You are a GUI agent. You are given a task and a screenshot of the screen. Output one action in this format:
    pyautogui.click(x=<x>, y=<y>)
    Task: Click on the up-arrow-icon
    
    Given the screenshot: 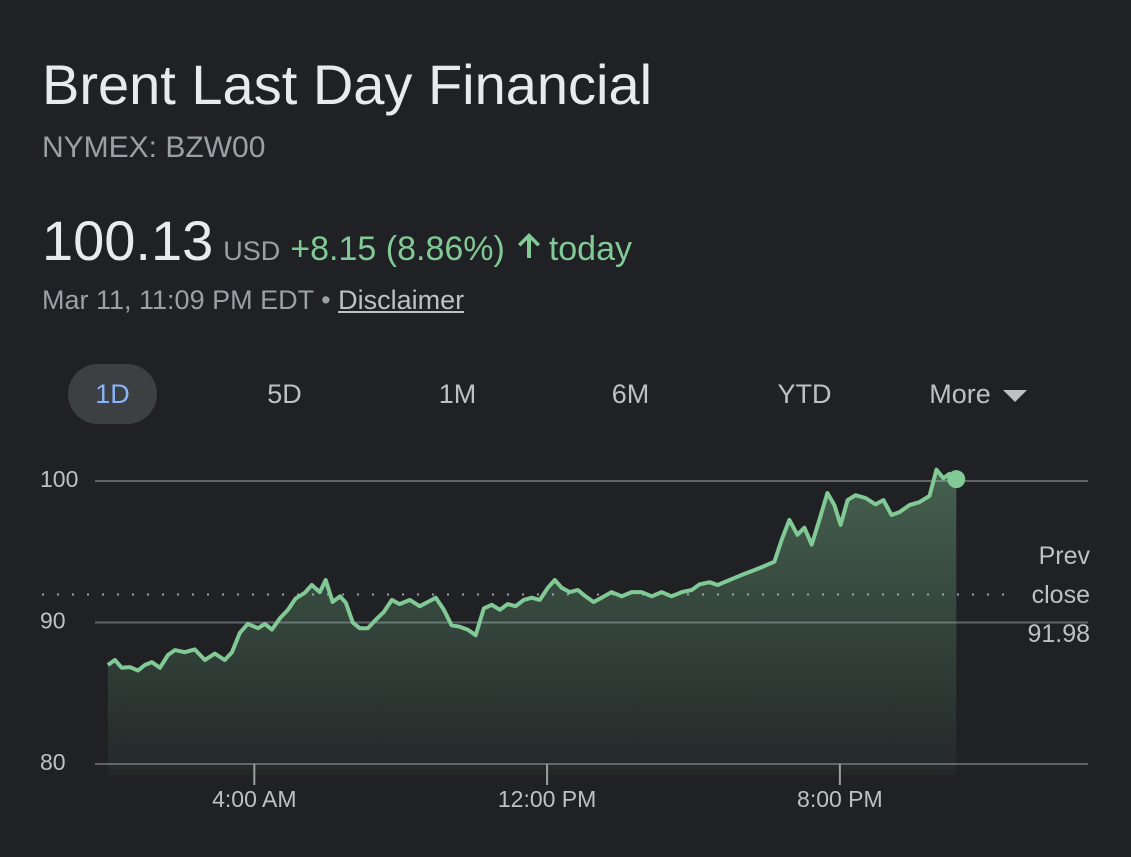 What is the action you would take?
    pyautogui.click(x=528, y=245)
    